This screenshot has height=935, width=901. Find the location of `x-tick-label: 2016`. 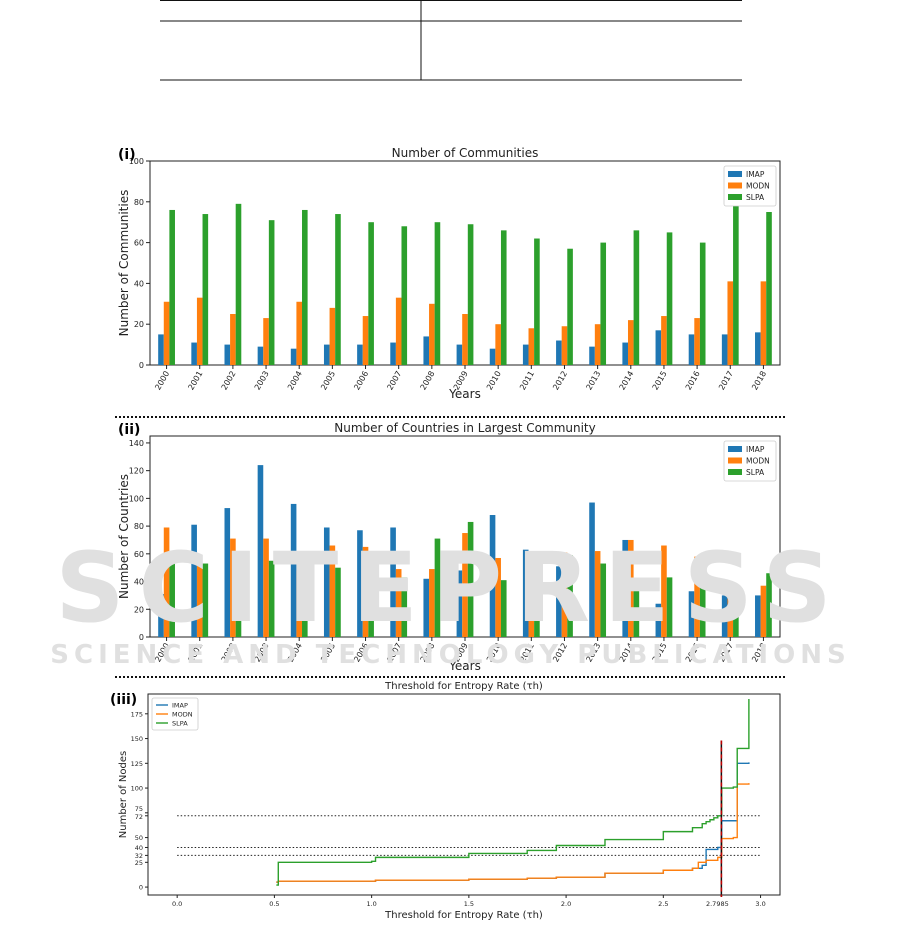

x-tick-label: 2016 is located at coordinates (693, 653).